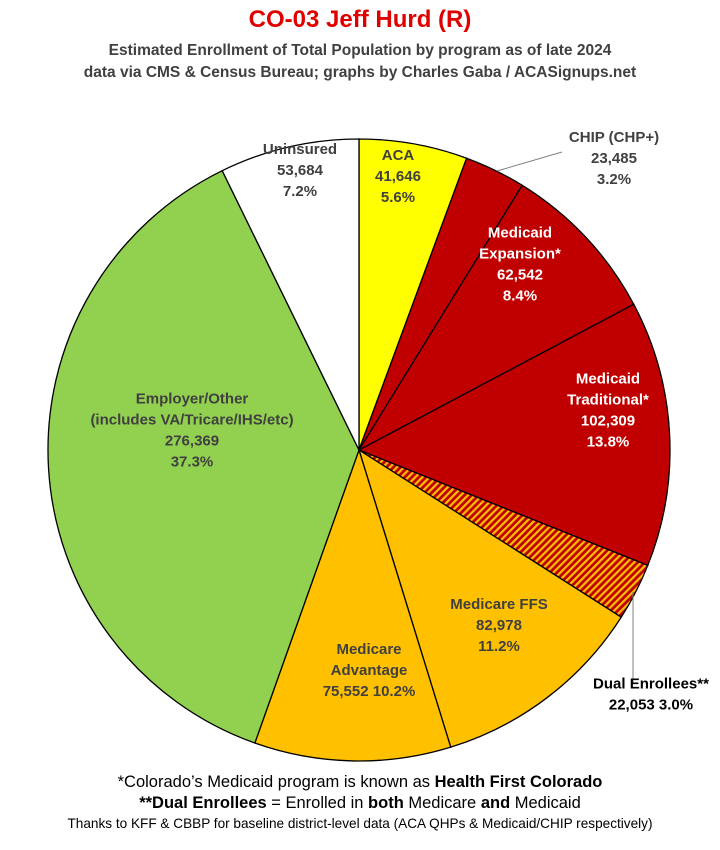 Image resolution: width=720 pixels, height=850 pixels. What do you see at coordinates (300, 170) in the screenshot?
I see `slice-label-uninsured: Uninsured 53,684 7.2%` at bounding box center [300, 170].